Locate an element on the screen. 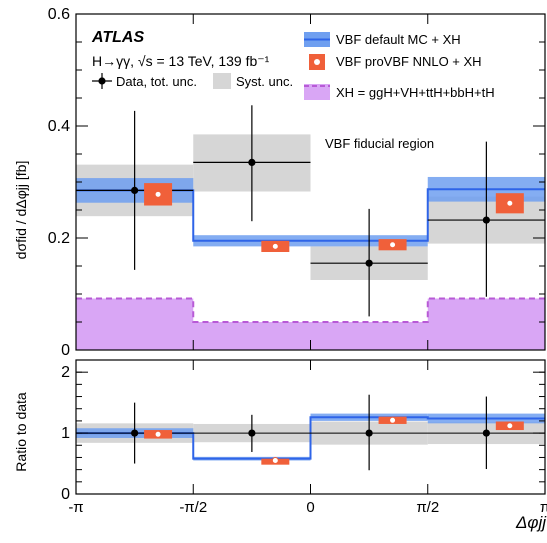  y-axis-label-ratio: Ratio to data is located at coordinates (21, 432).